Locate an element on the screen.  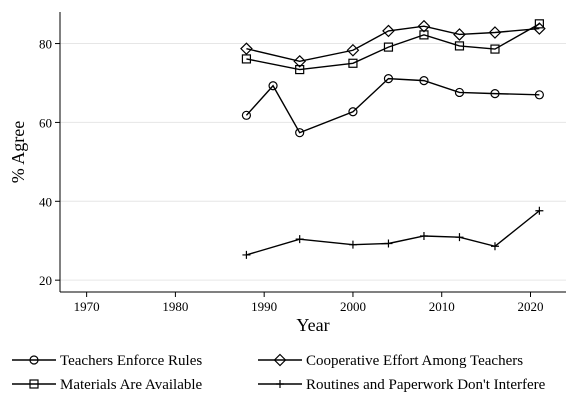
point-3-2008 is located at coordinates (423, 236).